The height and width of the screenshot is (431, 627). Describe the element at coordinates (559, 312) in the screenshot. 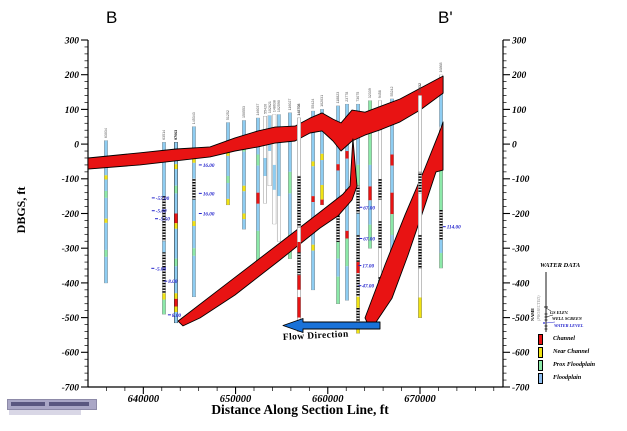

I see `legend-sample-gs-label: GS ELEV.` at that location.